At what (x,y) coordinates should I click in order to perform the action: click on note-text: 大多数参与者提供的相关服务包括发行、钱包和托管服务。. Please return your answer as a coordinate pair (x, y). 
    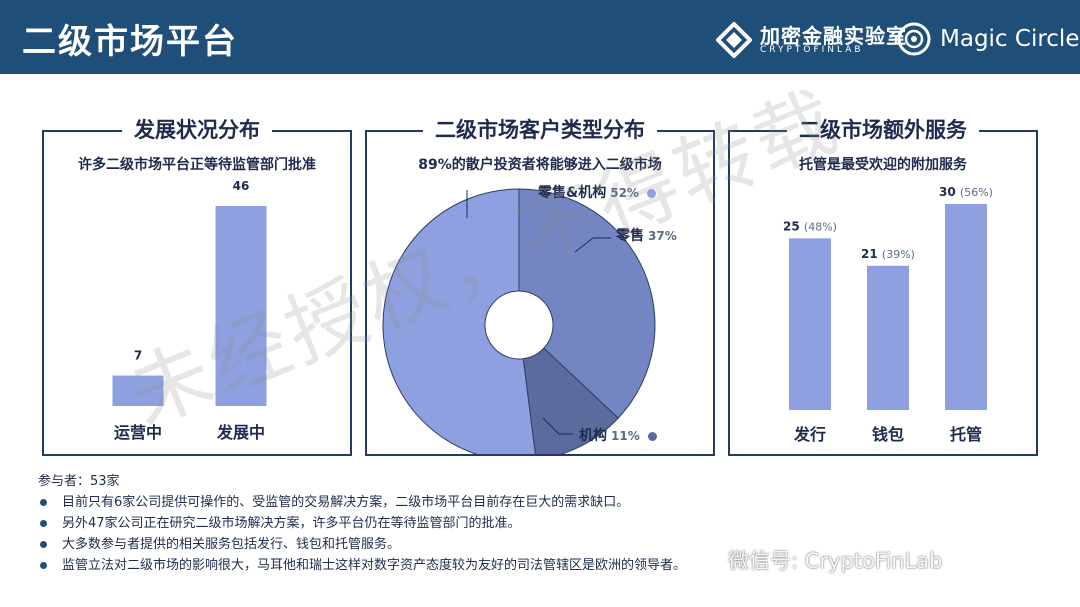
    Looking at the image, I should click on (231, 544).